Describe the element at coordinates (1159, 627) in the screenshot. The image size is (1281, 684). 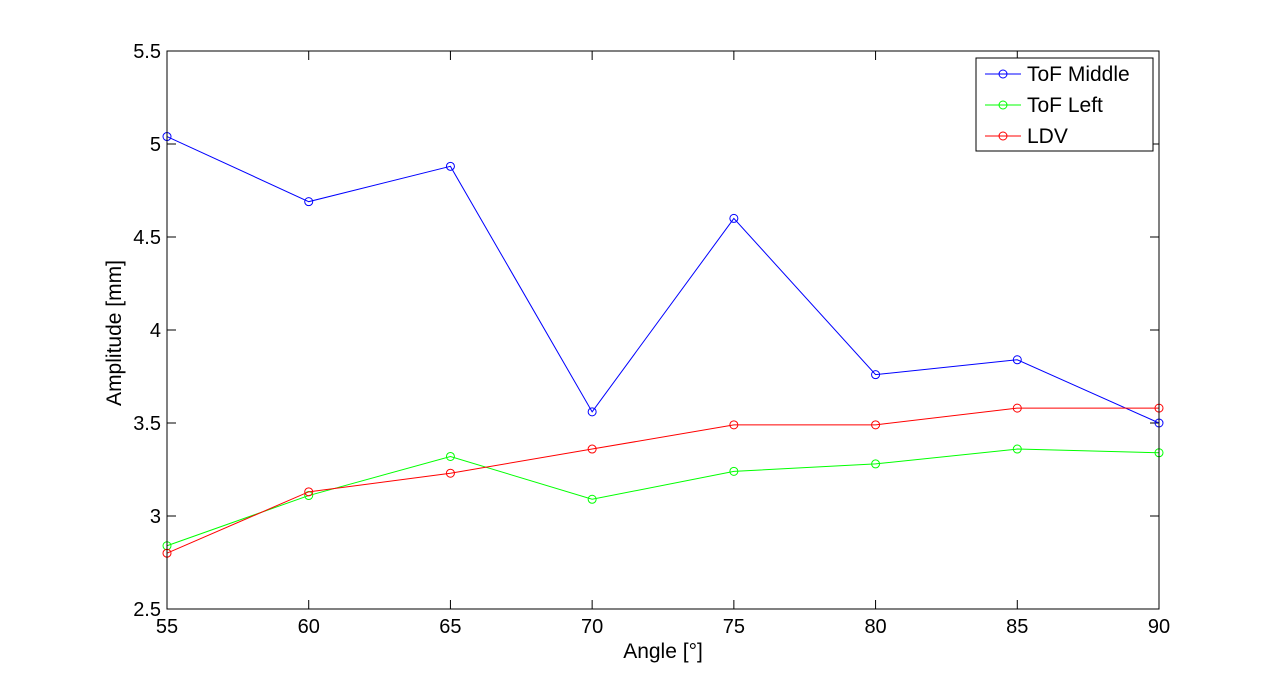
I see `x-tick-label: 90` at that location.